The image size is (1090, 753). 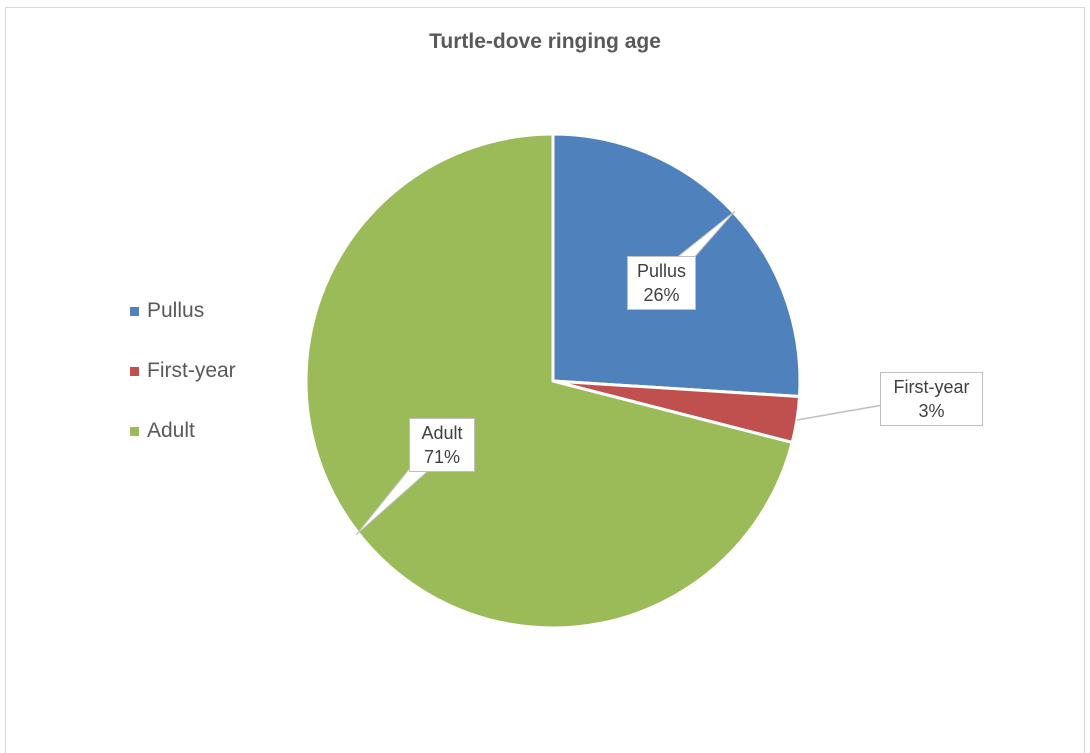 What do you see at coordinates (545, 41) in the screenshot?
I see `chart-title: Turtle-dove ringing age` at bounding box center [545, 41].